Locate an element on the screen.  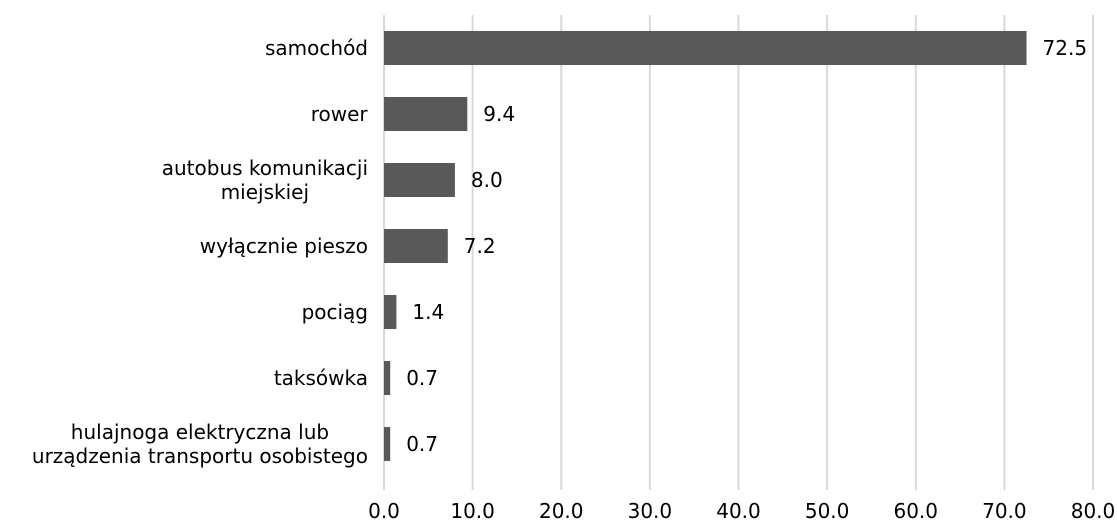
category-label-line: rower is located at coordinates (340, 114).